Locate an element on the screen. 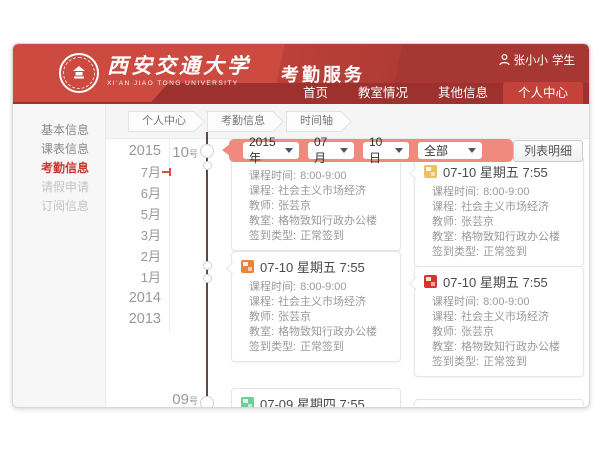 The image size is (600, 450). nav-item-classrooms: 教室情况 is located at coordinates (382, 93).